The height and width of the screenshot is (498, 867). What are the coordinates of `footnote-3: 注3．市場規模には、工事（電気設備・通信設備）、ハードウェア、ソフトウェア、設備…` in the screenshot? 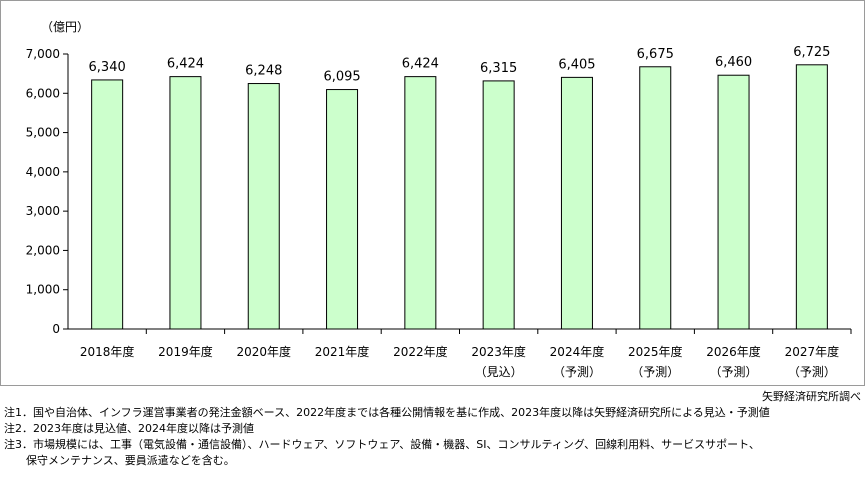 It's located at (382, 444).